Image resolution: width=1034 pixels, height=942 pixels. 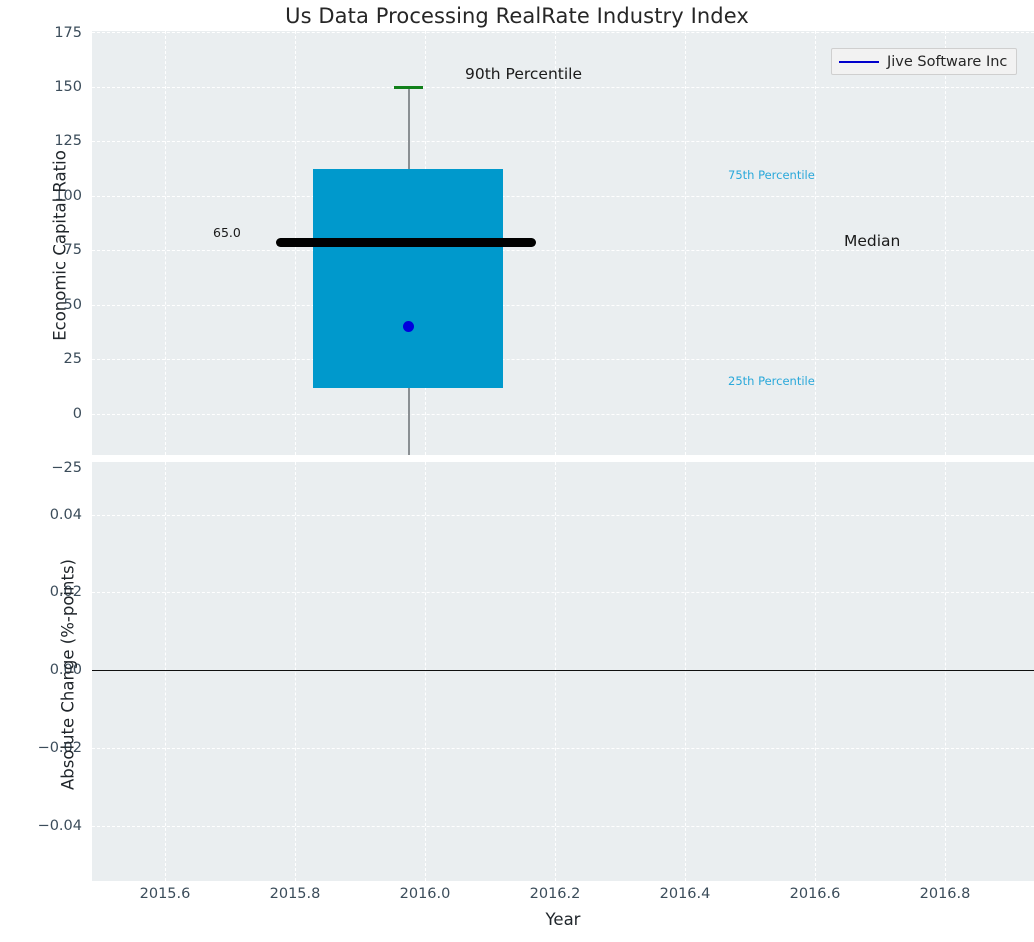 What do you see at coordinates (65, 592) in the screenshot?
I see `ytick-label-bottom: 0.02` at bounding box center [65, 592].